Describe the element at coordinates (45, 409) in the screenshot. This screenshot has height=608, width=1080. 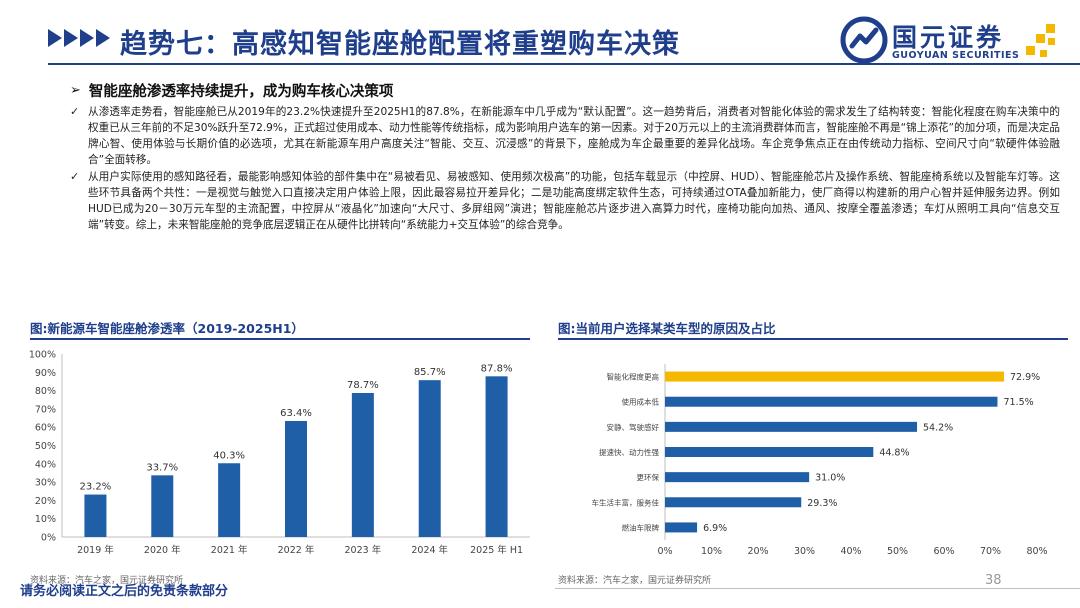
I see `y-tick-label: 70%` at that location.